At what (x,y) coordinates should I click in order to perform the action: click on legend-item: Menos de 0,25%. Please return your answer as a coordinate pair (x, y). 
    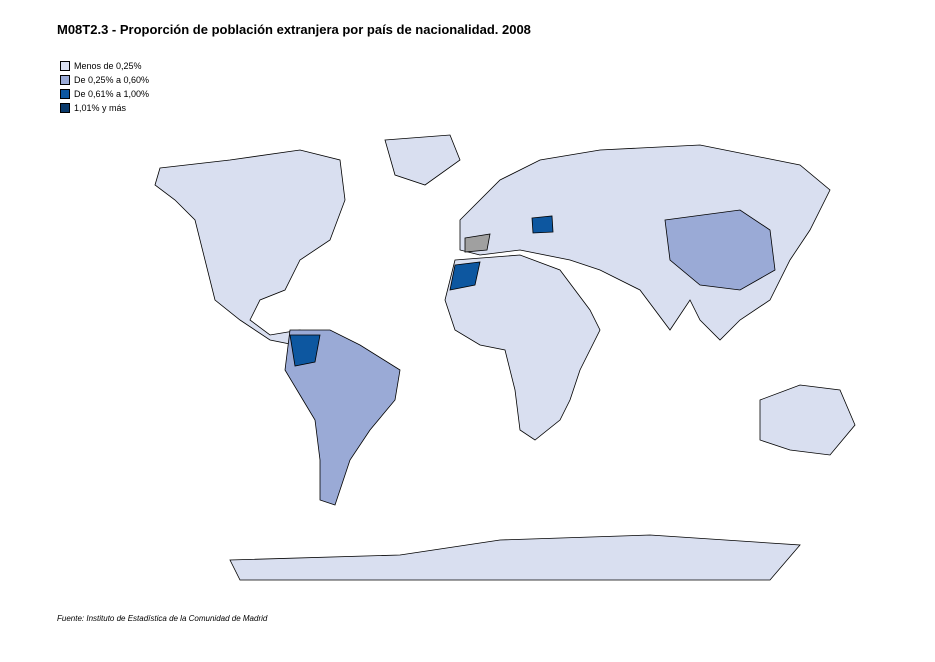
    Looking at the image, I should click on (104, 66).